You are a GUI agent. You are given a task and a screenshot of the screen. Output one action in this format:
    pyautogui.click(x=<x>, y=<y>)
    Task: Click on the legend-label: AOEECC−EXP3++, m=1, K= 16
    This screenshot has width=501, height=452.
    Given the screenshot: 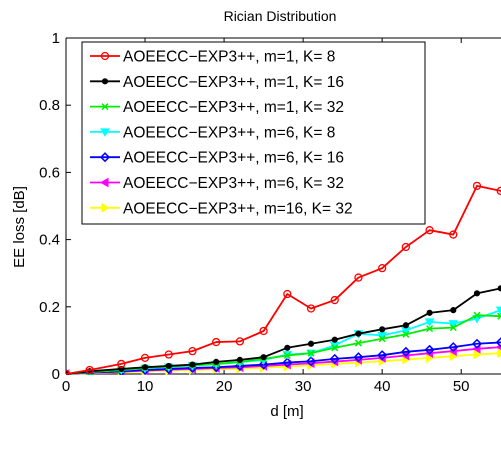 What is the action you would take?
    pyautogui.click(x=233, y=82)
    